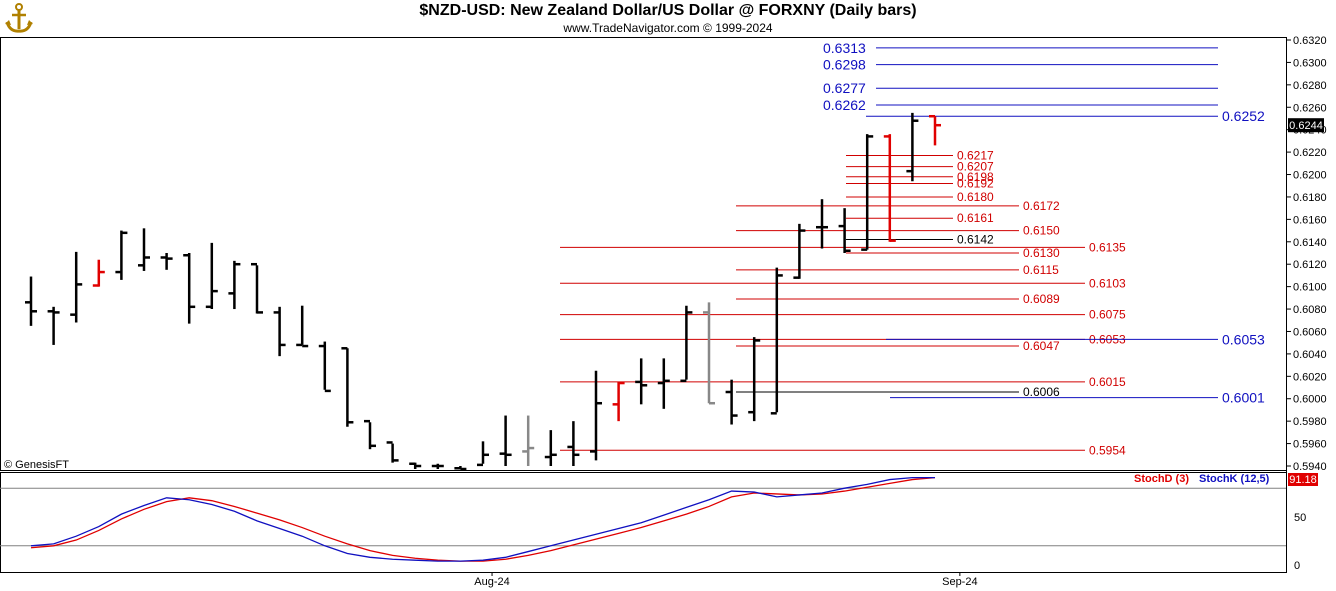 The image size is (1336, 591). I want to click on stoch-tick-label: 0, so click(1297, 566).